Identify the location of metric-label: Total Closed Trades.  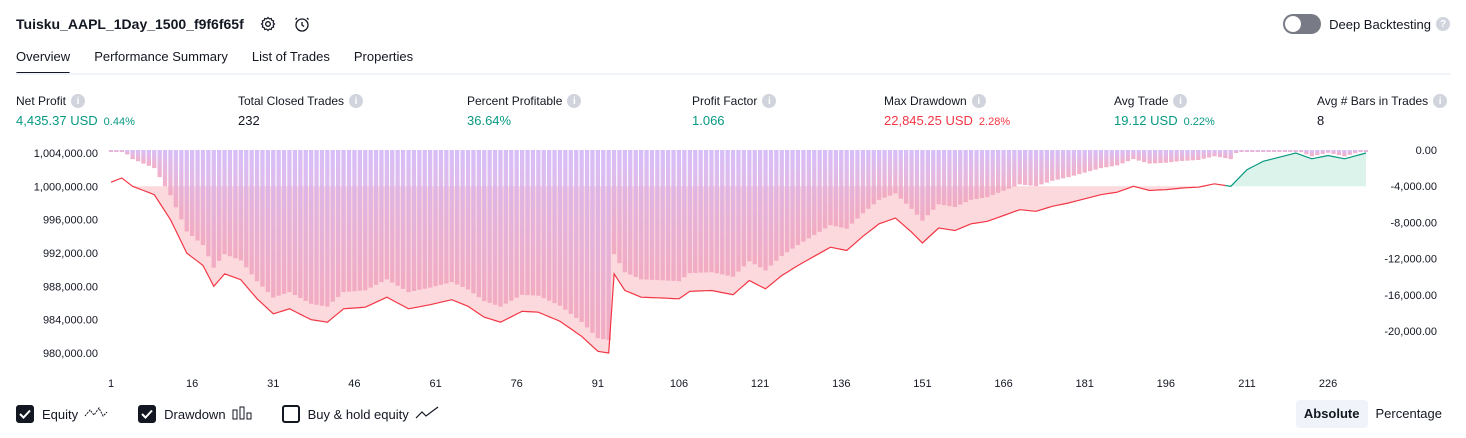
(291, 101).